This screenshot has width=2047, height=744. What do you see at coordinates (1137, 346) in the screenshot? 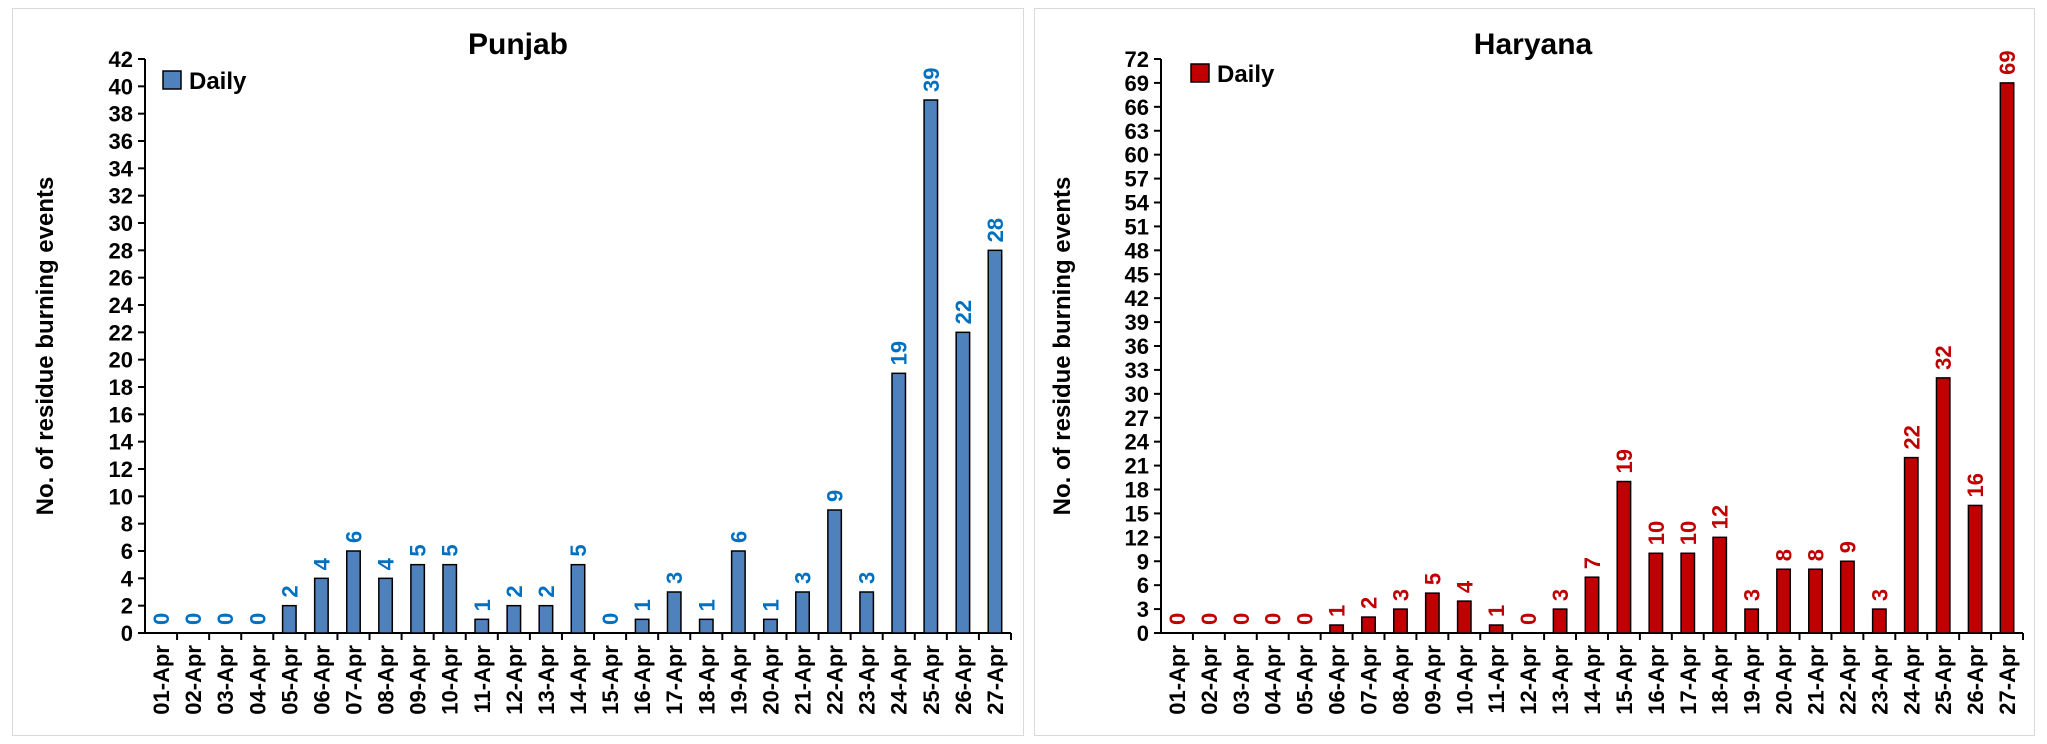
I see `y-tick-label: 36` at bounding box center [1137, 346].